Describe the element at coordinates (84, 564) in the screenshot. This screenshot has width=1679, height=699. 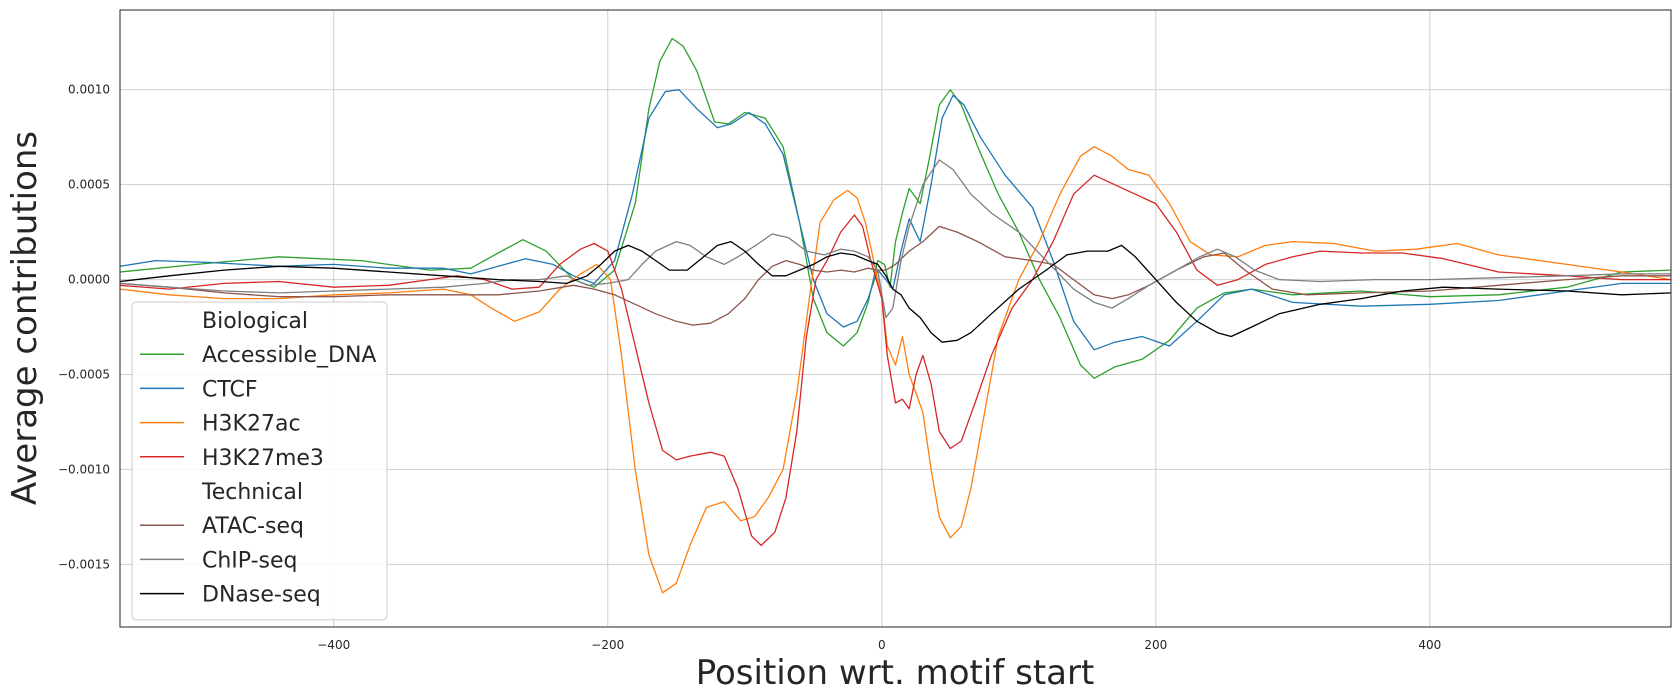
I see `y-tick-label: −0.0015` at that location.